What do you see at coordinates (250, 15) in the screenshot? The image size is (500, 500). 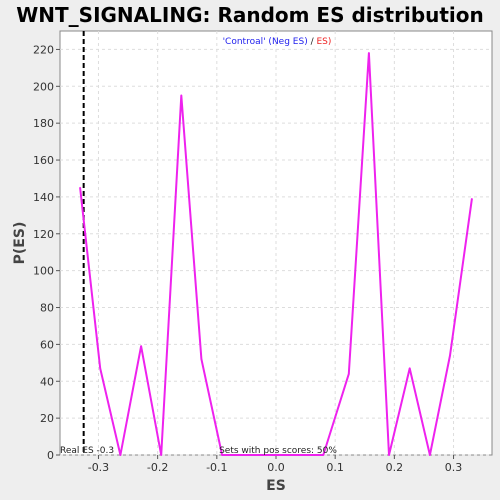 I see `chart-title: WNT_SIGNALING: Random ES distribution` at bounding box center [250, 15].